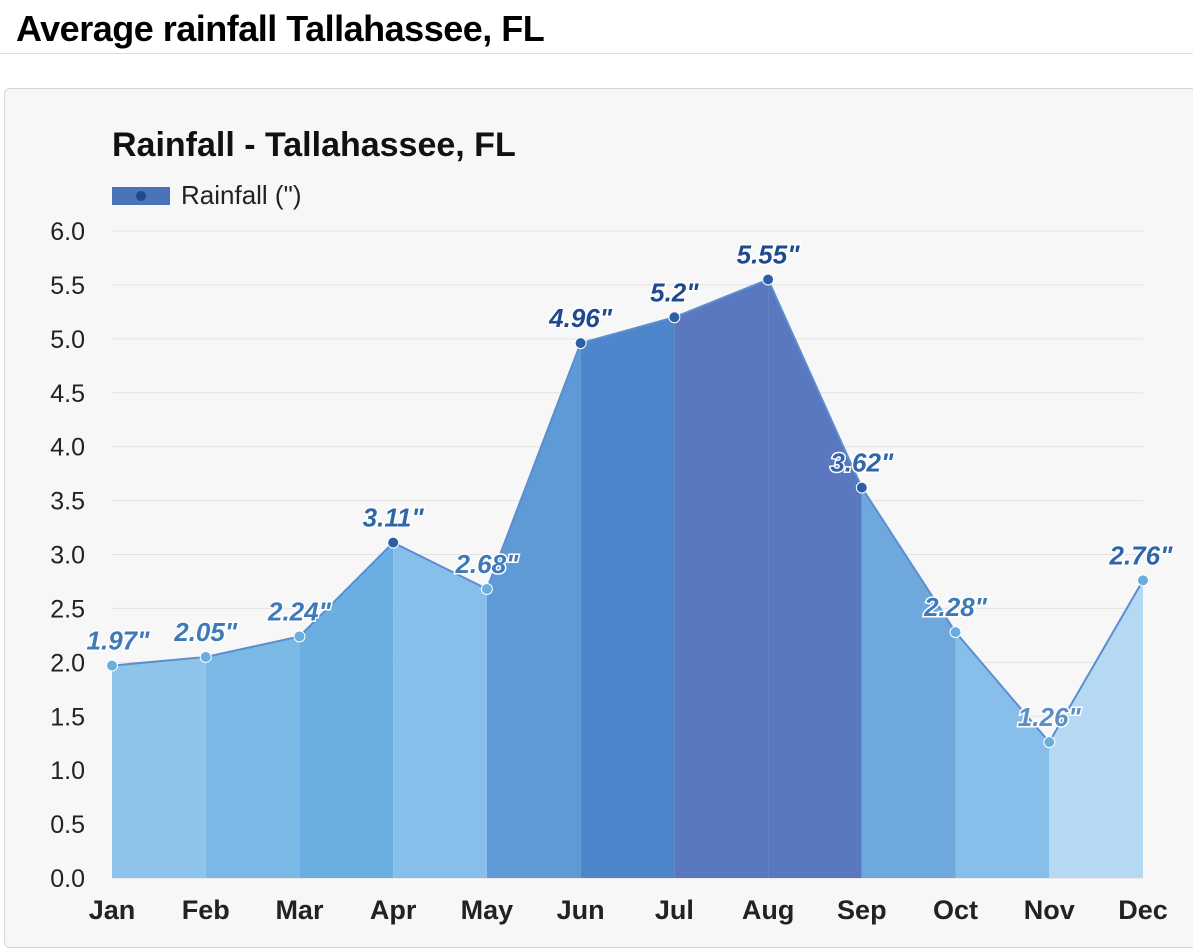  What do you see at coordinates (206, 910) in the screenshot?
I see `x-tick-label: Feb` at bounding box center [206, 910].